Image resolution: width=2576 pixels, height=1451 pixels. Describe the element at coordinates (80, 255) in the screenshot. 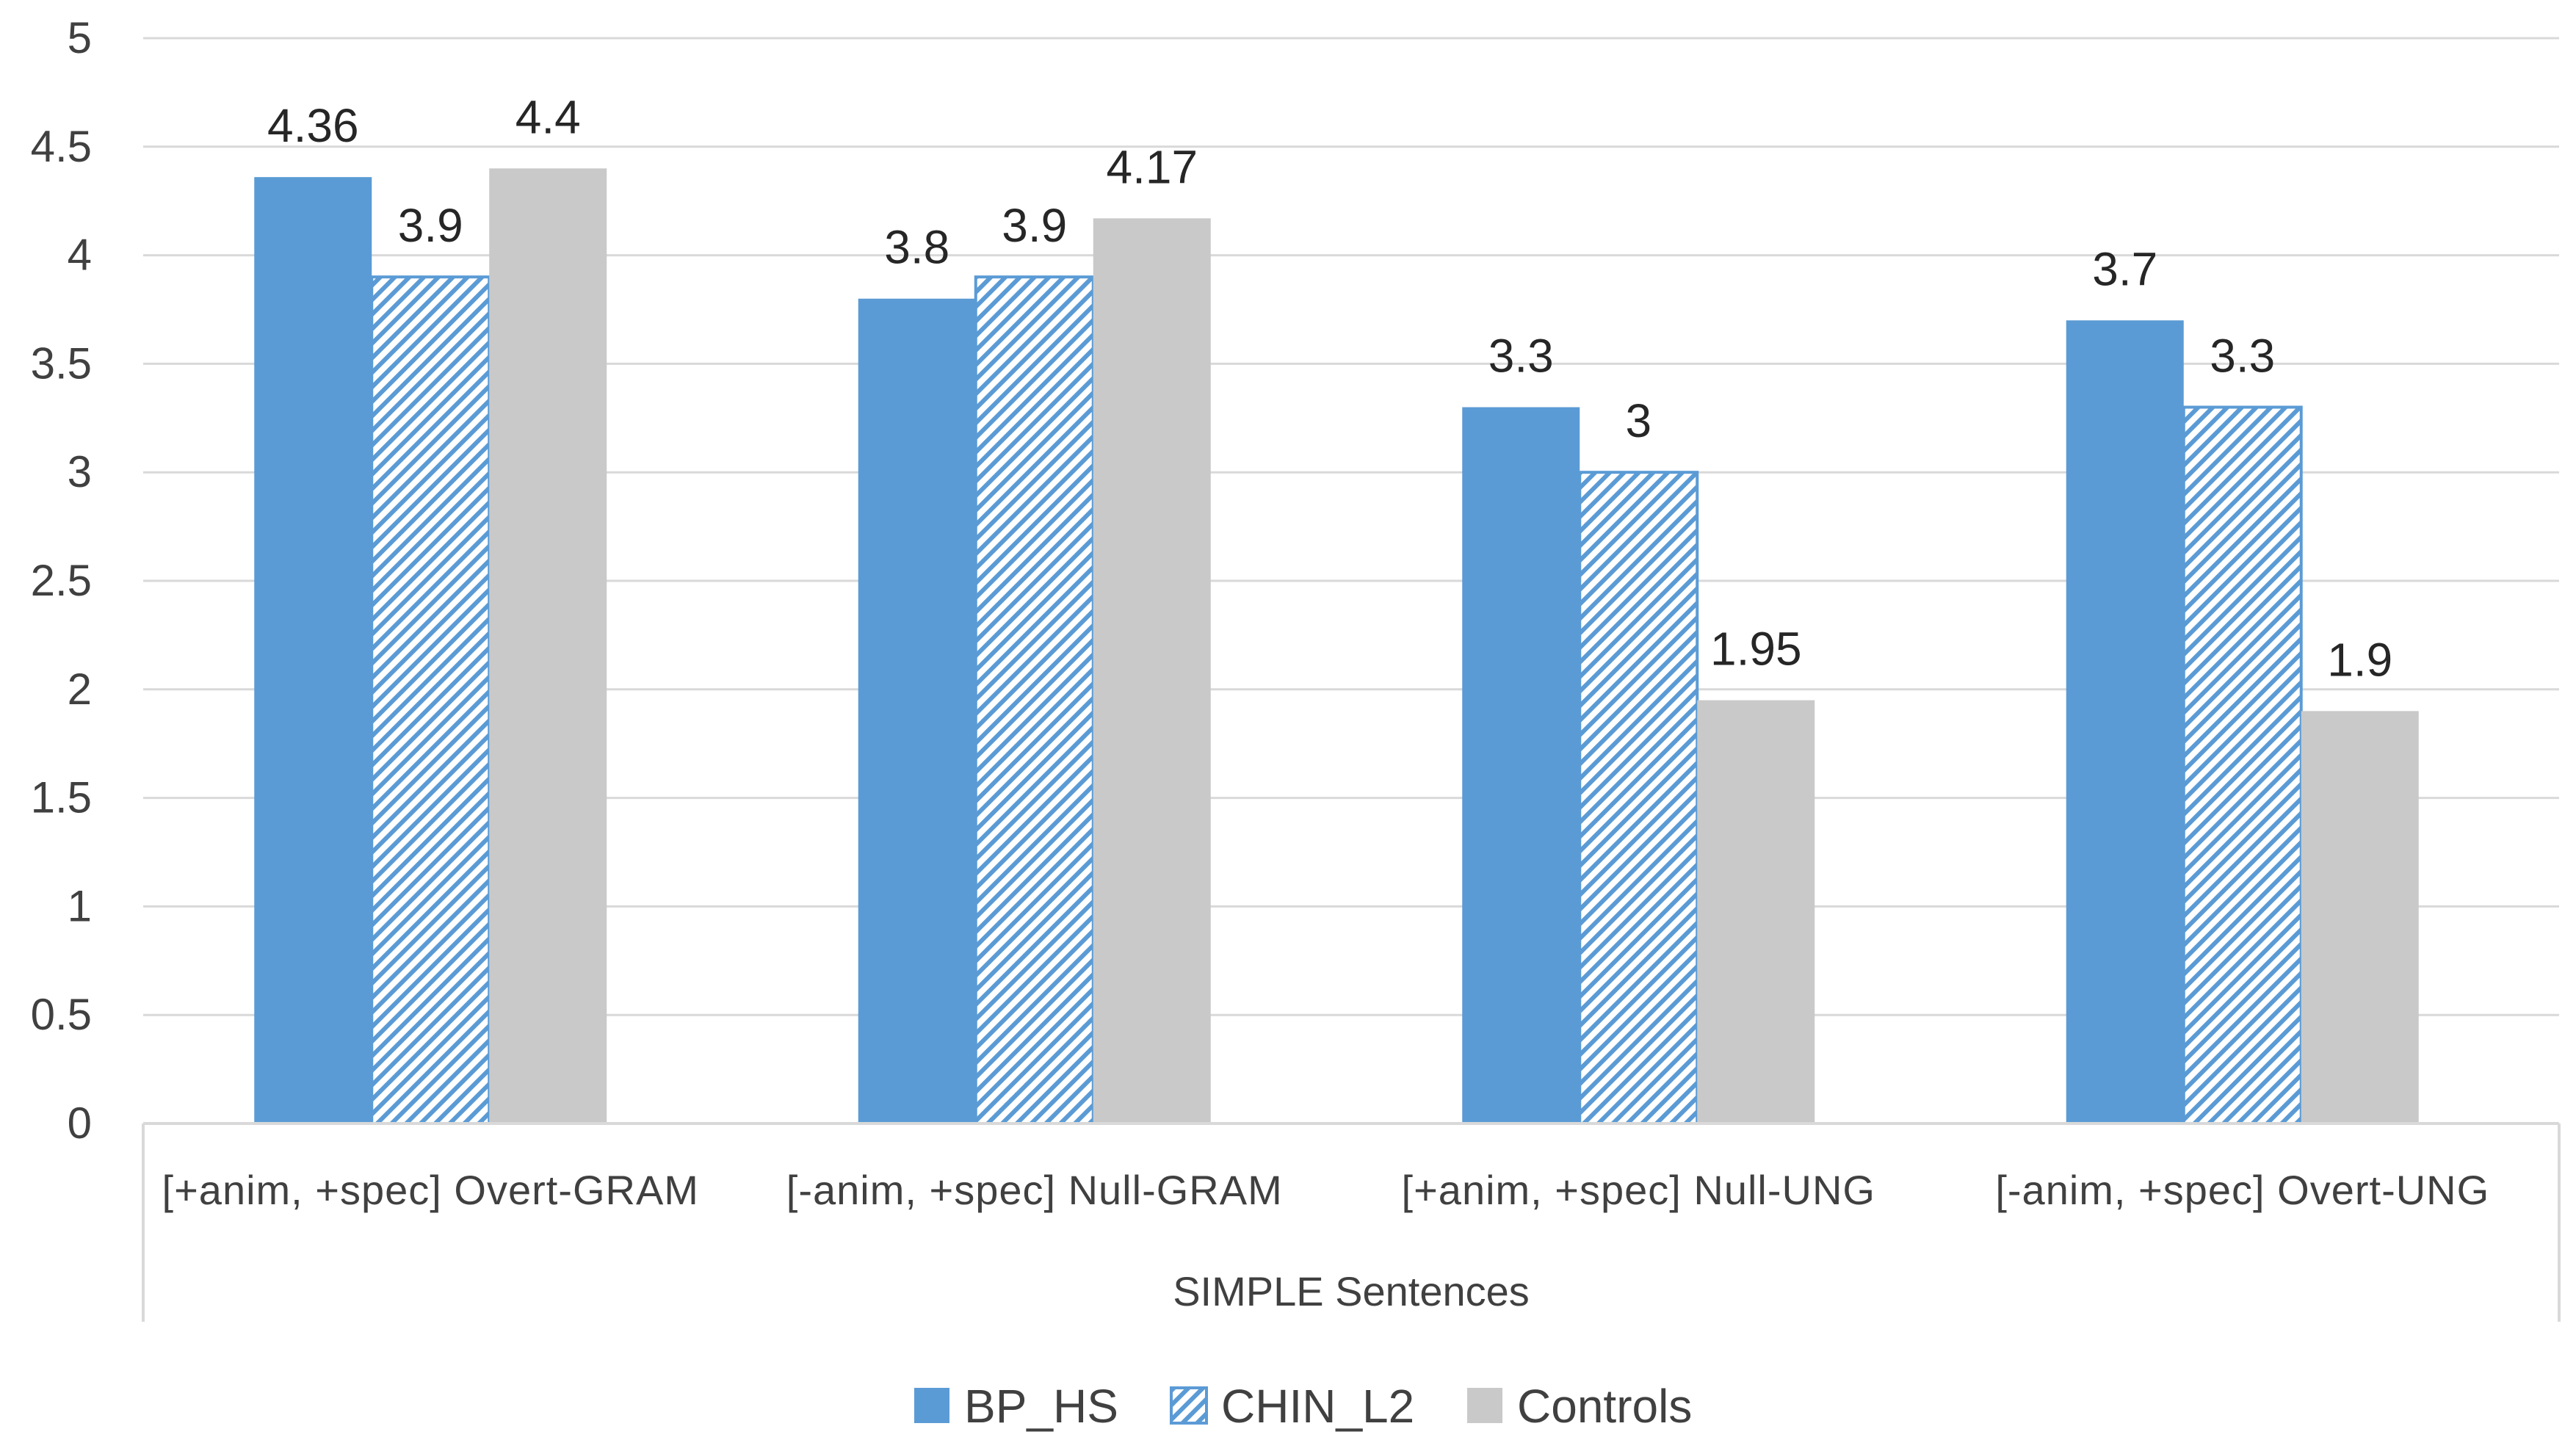

I see `y-tick-label: 4` at that location.